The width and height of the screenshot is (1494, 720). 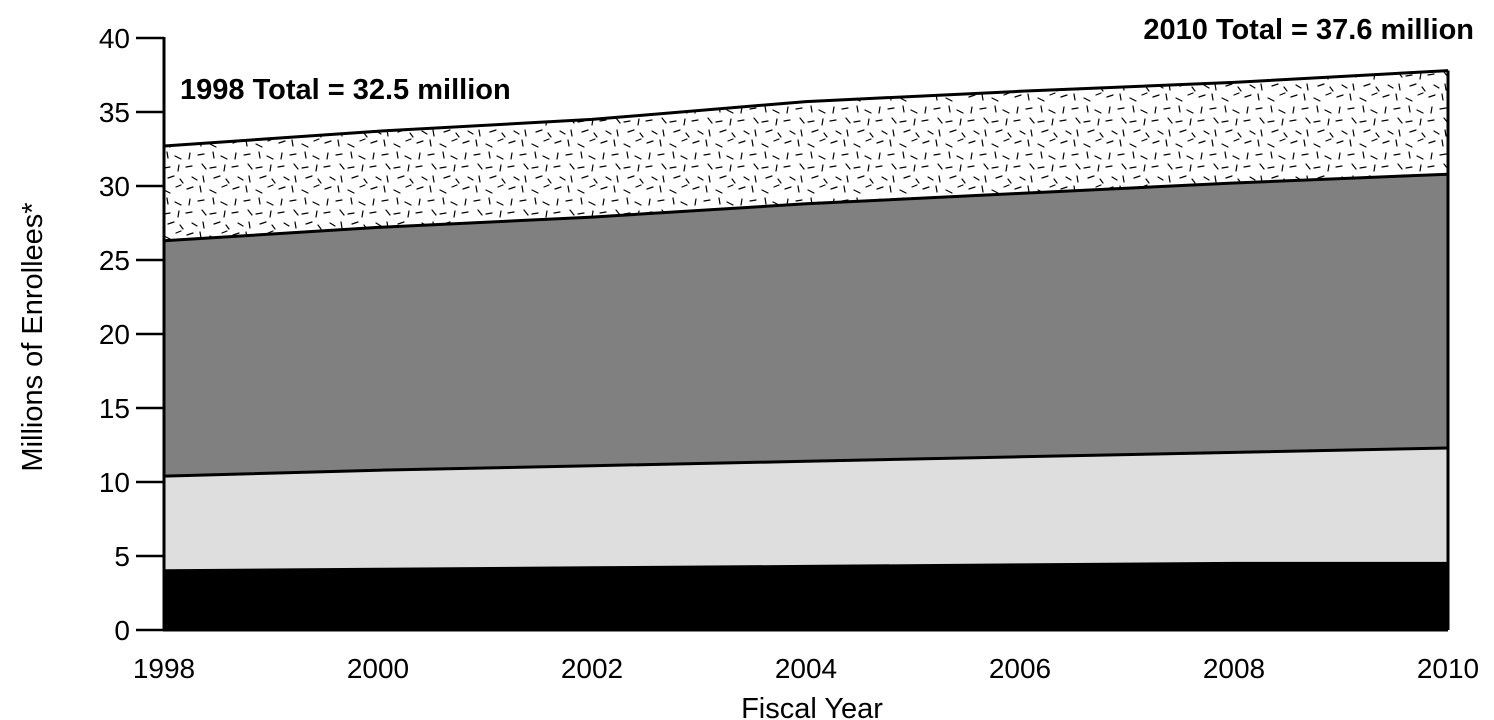 What do you see at coordinates (1448, 668) in the screenshot?
I see `x-tick-label: 2010` at bounding box center [1448, 668].